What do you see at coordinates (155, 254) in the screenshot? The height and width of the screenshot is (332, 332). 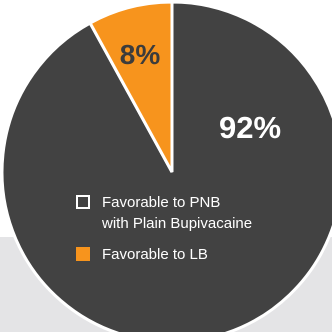 I see `legend-label-lb: Favorable to LB` at bounding box center [155, 254].